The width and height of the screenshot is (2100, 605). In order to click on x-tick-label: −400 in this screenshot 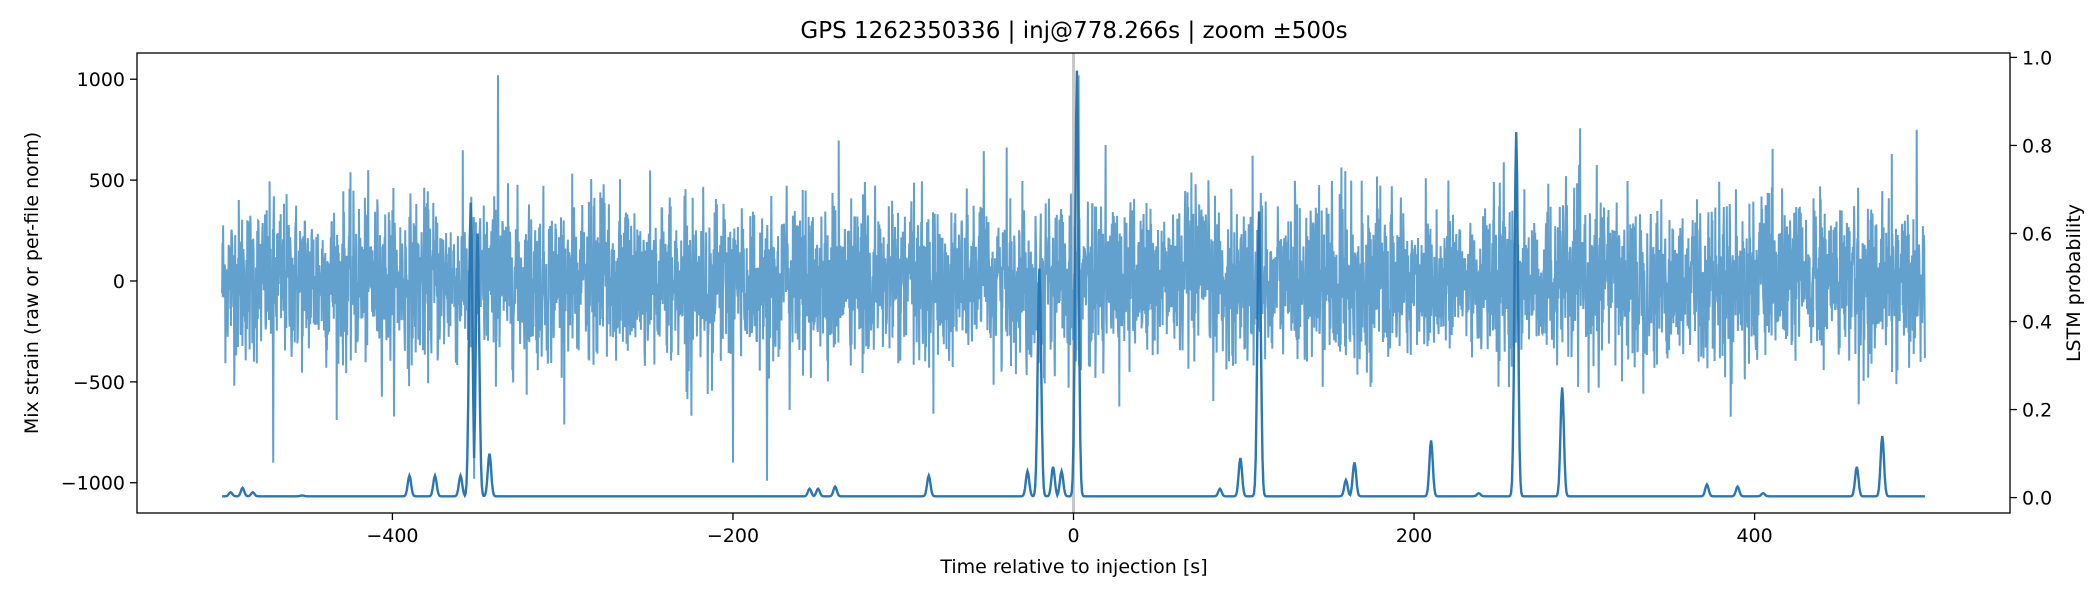, I will do `click(392, 536)`.